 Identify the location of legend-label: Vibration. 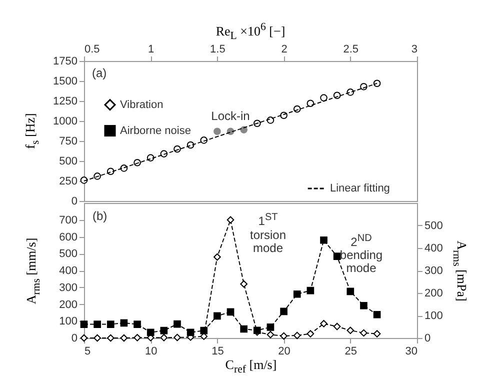
(142, 104).